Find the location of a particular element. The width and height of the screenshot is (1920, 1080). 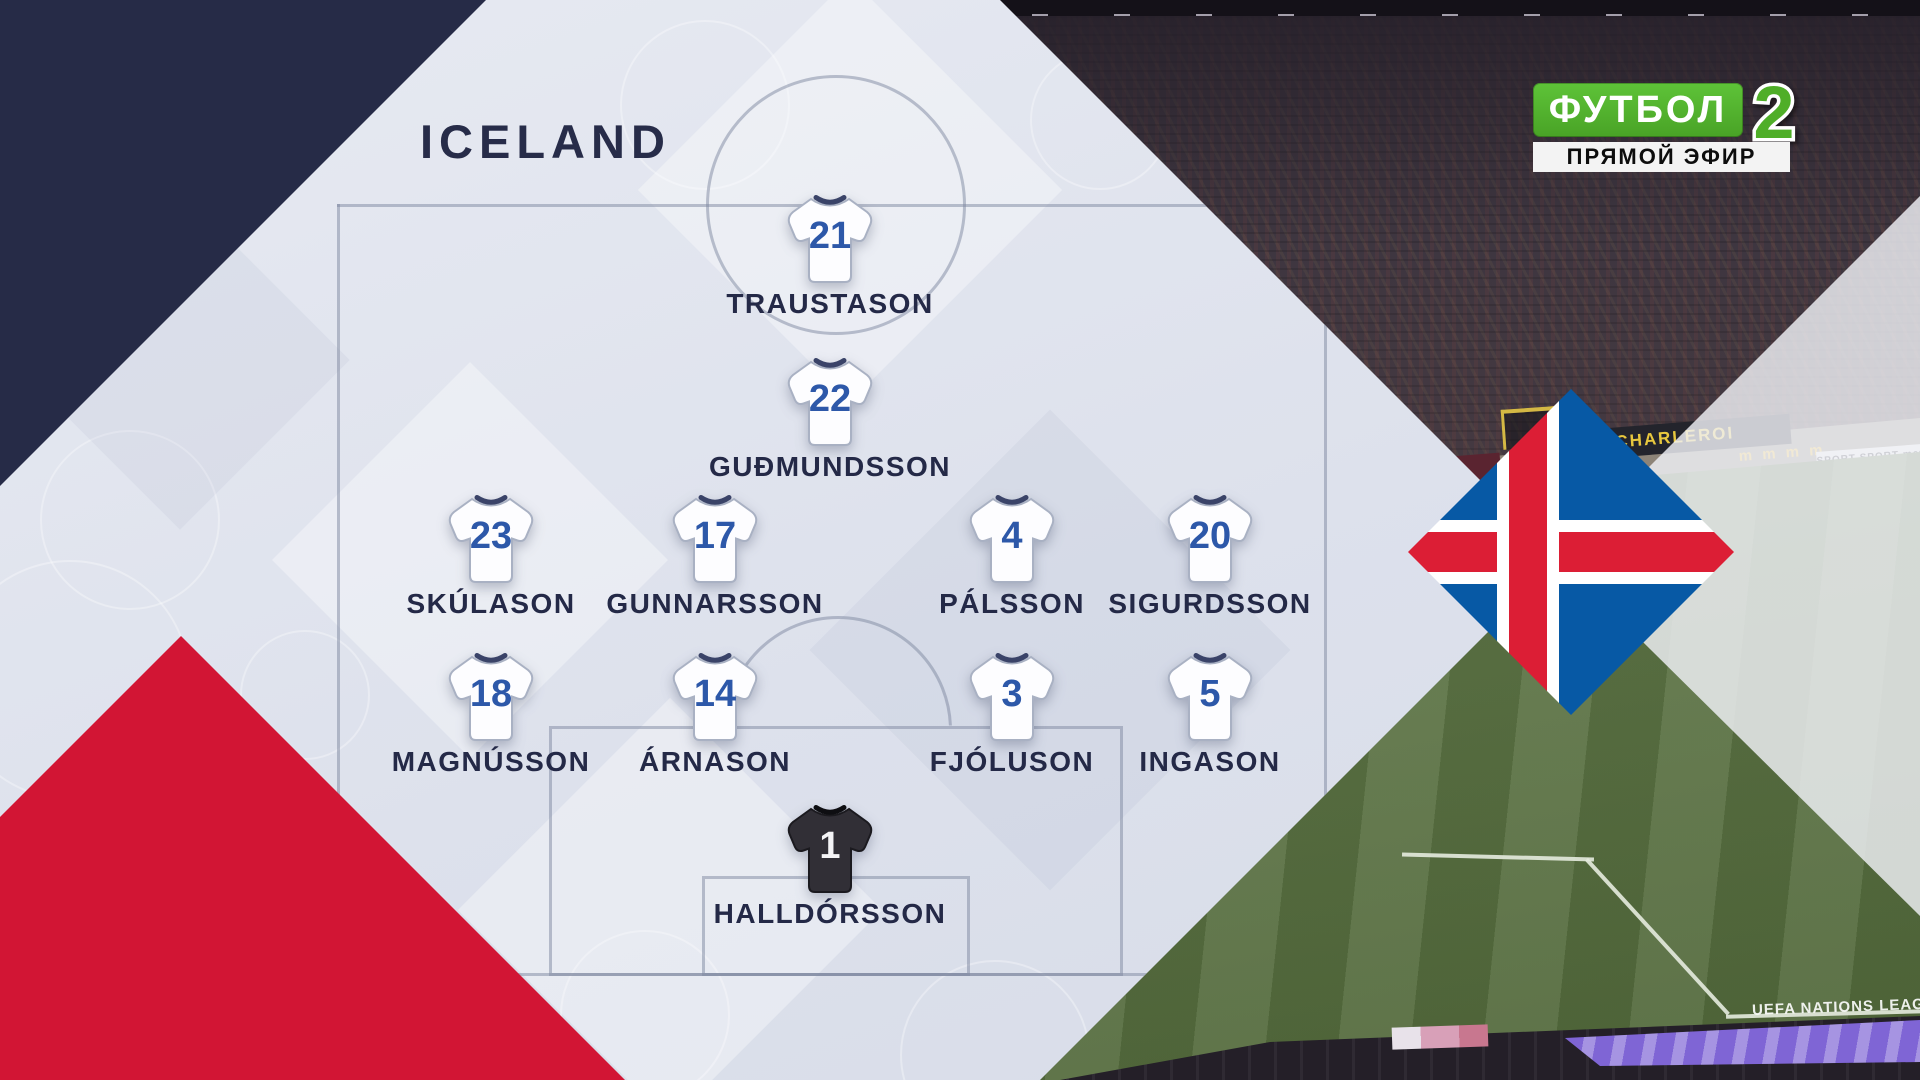

player-name: MAGNÚSSON is located at coordinates (491, 761).